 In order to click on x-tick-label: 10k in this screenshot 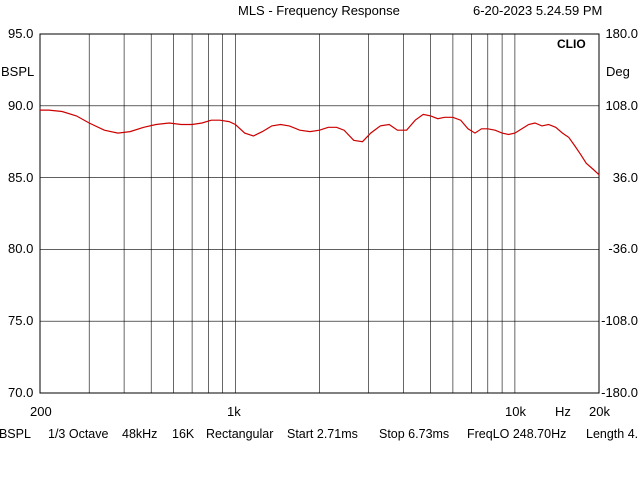, I will do `click(515, 411)`.